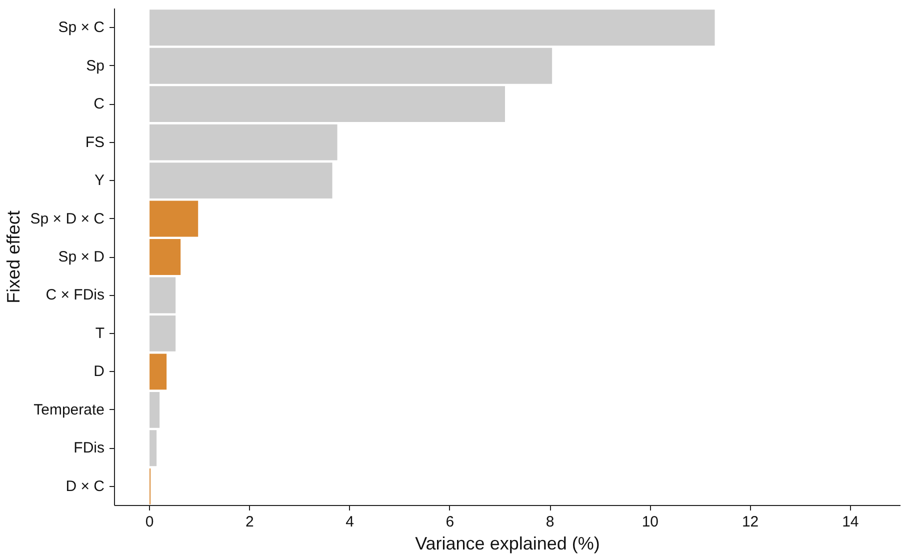 This screenshot has height=556, width=903. What do you see at coordinates (81, 257) in the screenshot?
I see `y-tick-label: Sp × D` at bounding box center [81, 257].